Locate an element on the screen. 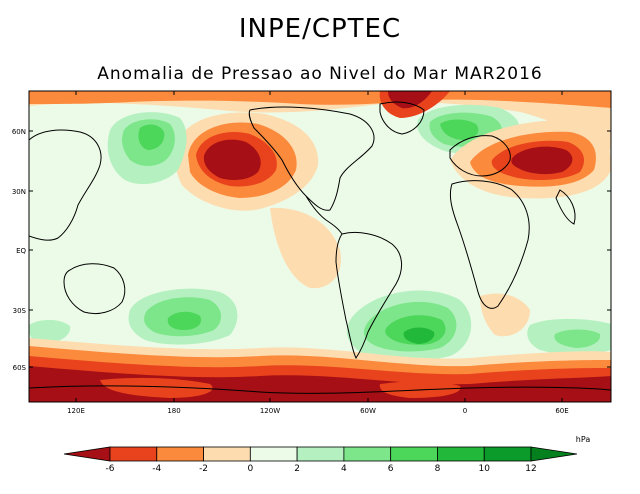 The width and height of the screenshot is (640, 494). legend-tick-label: 10 is located at coordinates (484, 469).